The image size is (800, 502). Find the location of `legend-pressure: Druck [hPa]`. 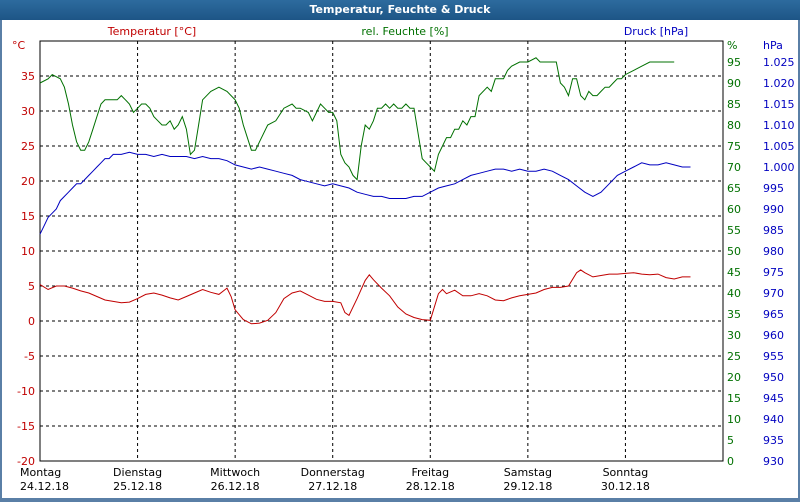

legend-pressure: Druck [hPa] is located at coordinates (656, 31).